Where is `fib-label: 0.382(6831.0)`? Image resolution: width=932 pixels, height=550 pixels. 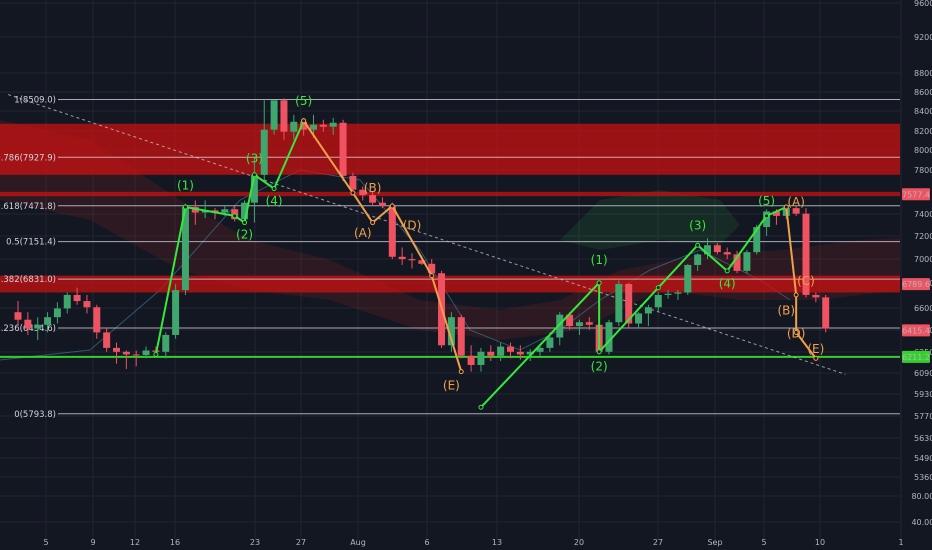 fib-label: 0.382(6831.0) is located at coordinates (28, 280).